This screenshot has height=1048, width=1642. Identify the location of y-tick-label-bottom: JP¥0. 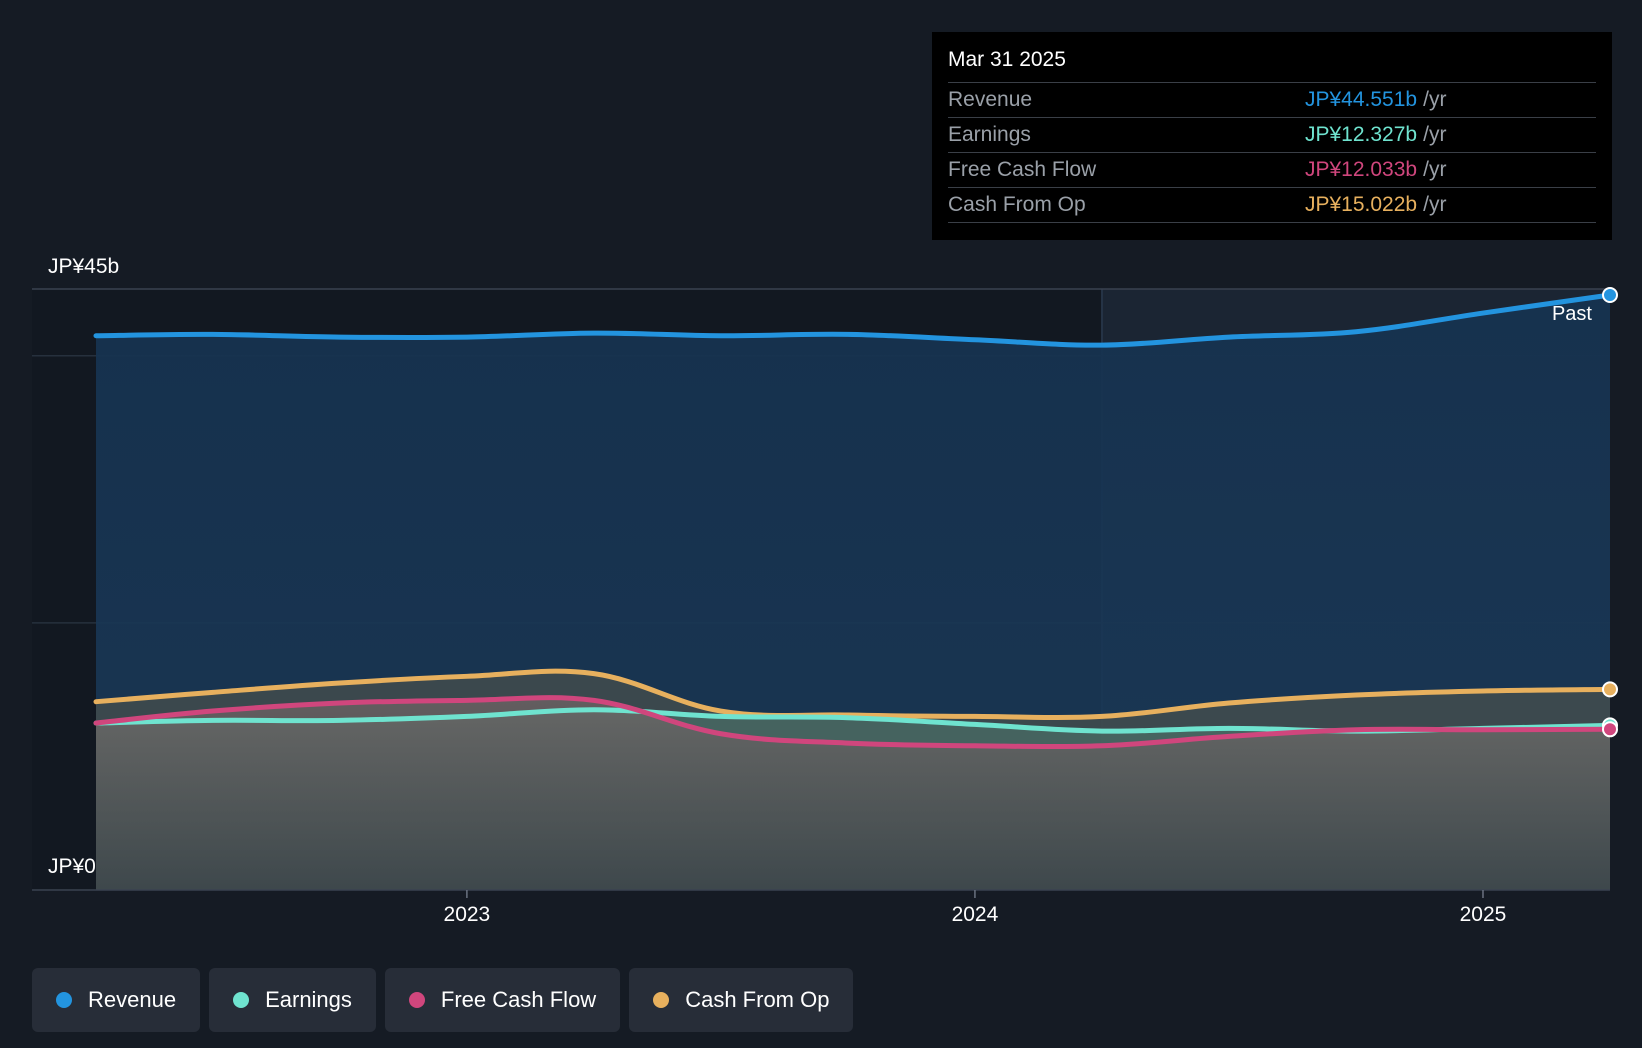
(72, 866).